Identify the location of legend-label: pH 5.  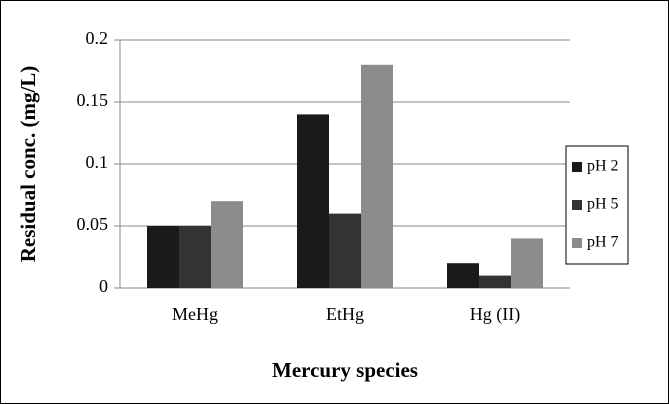
(603, 204).